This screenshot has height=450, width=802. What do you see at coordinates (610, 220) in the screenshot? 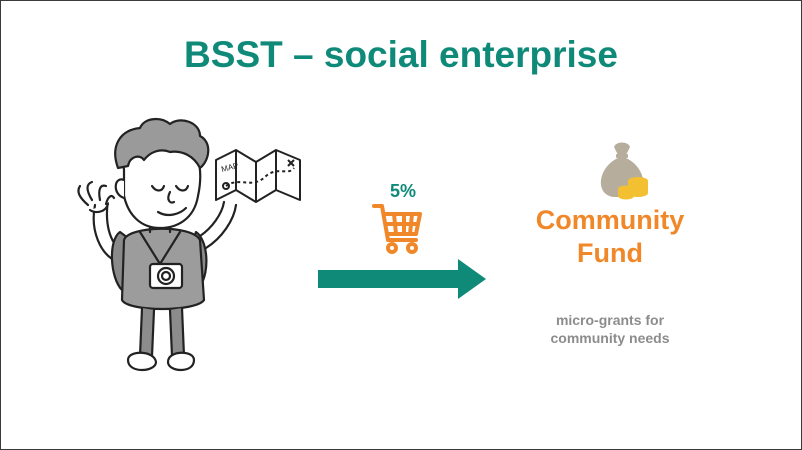
I see `fund-name-line1: Community` at bounding box center [610, 220].